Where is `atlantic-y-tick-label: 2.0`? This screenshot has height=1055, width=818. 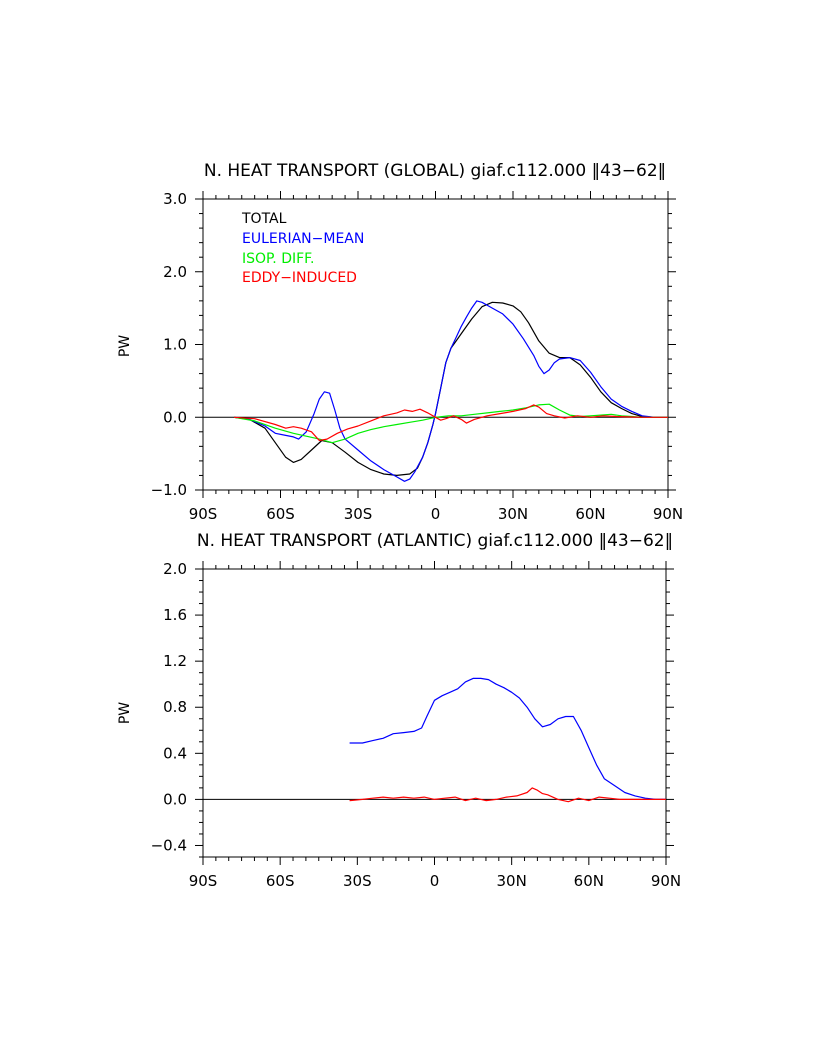
atlantic-y-tick-label: 2.0 is located at coordinates (175, 569).